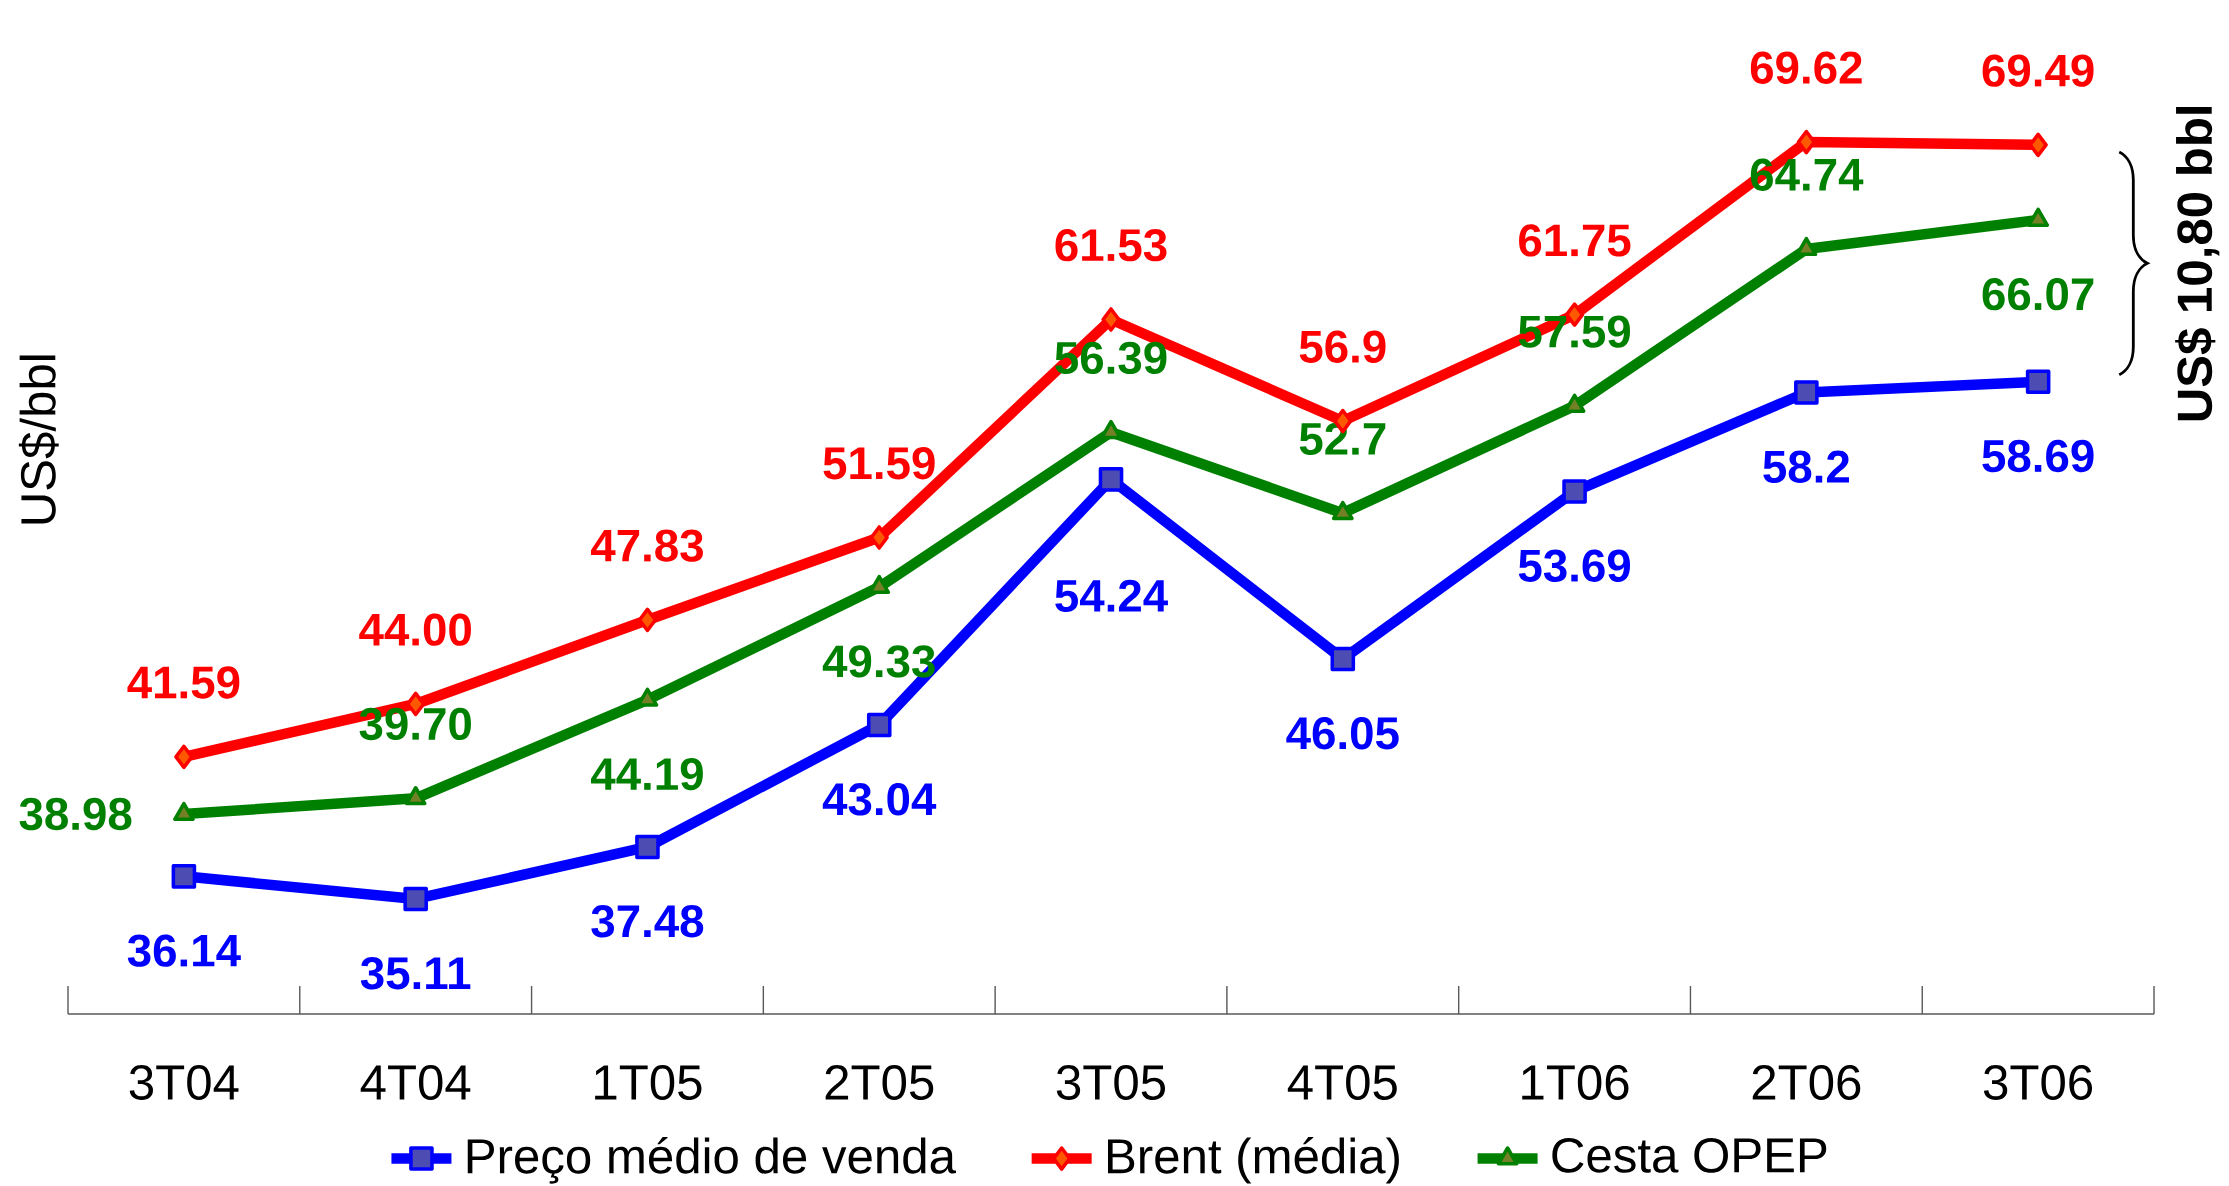 The image size is (2229, 1186). I want to click on data-label: 58.69, so click(2038, 456).